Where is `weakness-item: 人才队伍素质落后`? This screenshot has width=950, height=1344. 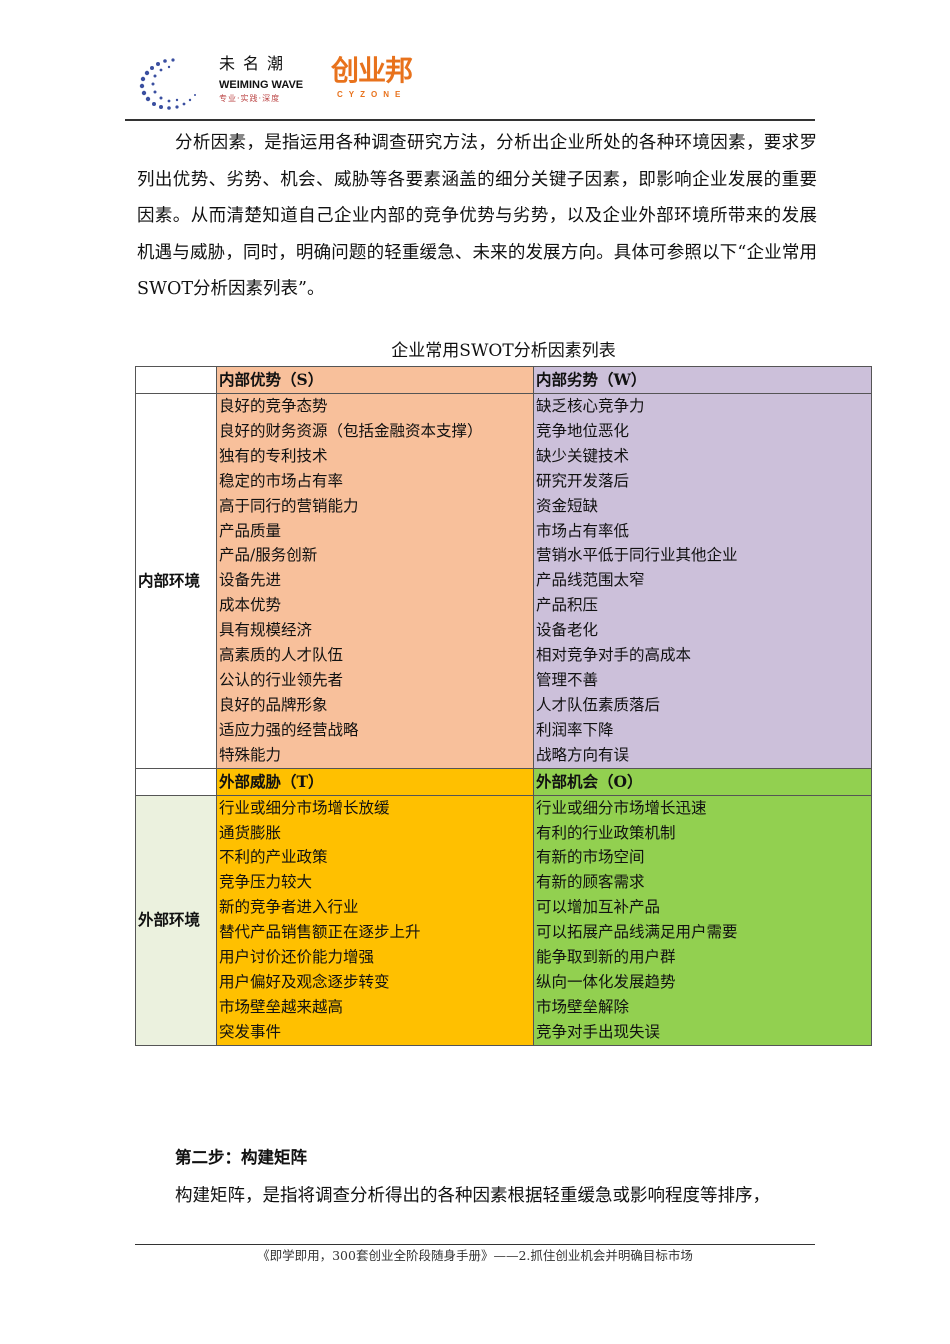
weakness-item: 人才队伍素质落后 is located at coordinates (598, 704).